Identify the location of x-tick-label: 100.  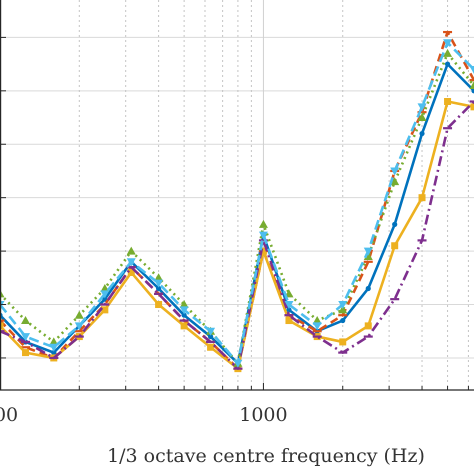
(9, 415).